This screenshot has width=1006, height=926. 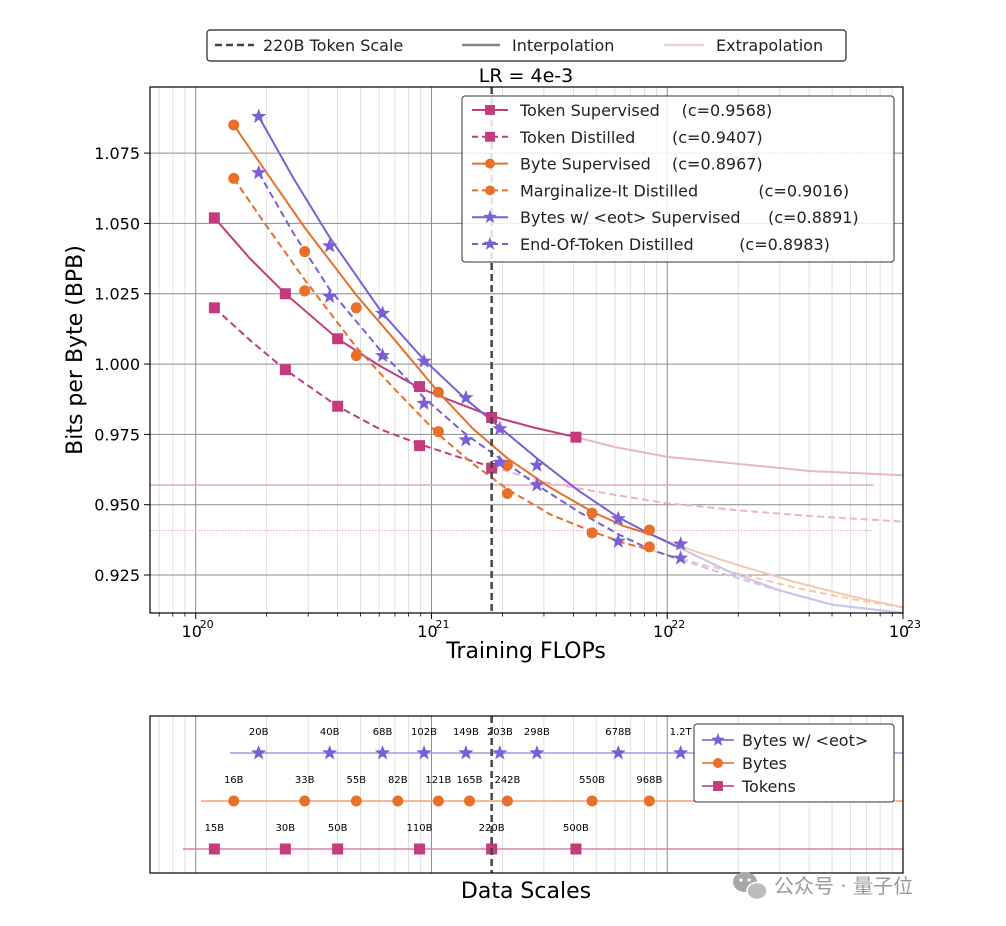 I want to click on scale-point-label: 678B, so click(x=618, y=732).